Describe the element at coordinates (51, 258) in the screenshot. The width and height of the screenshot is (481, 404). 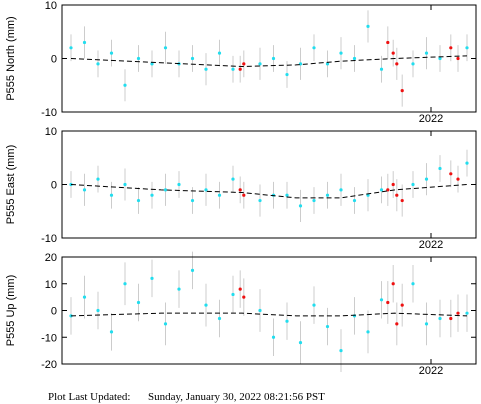
I see `y-tick-label: 20` at that location.